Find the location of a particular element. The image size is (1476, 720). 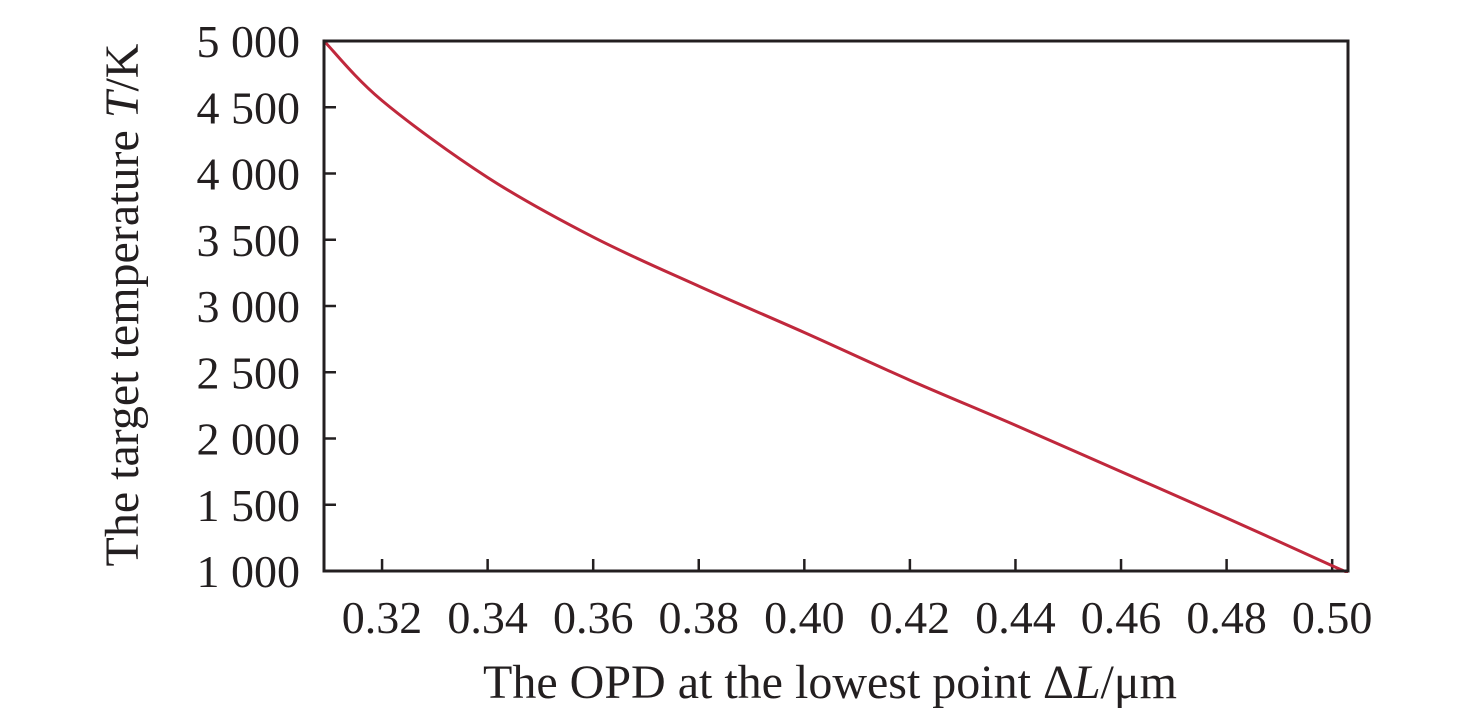

x-tick-label: 0.40 is located at coordinates (804, 617).